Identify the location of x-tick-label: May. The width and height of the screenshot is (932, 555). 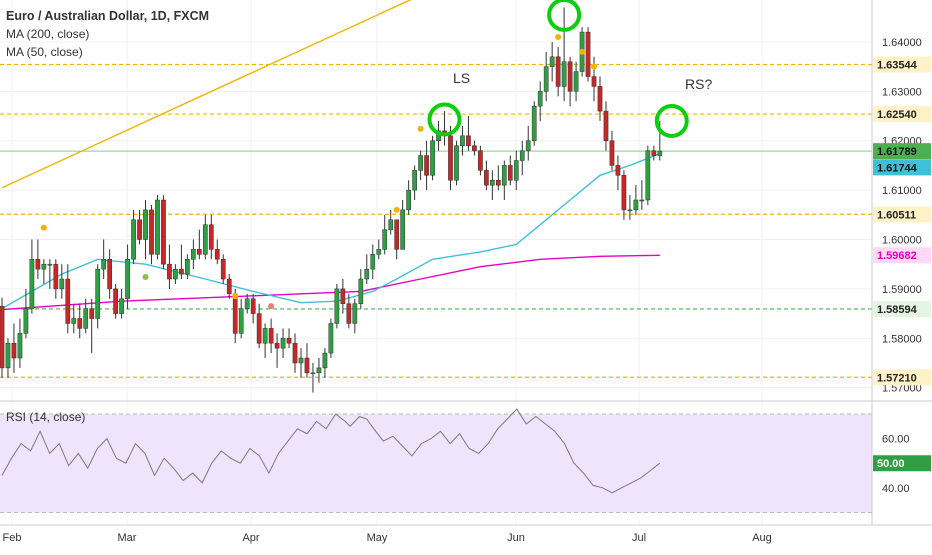
(377, 538).